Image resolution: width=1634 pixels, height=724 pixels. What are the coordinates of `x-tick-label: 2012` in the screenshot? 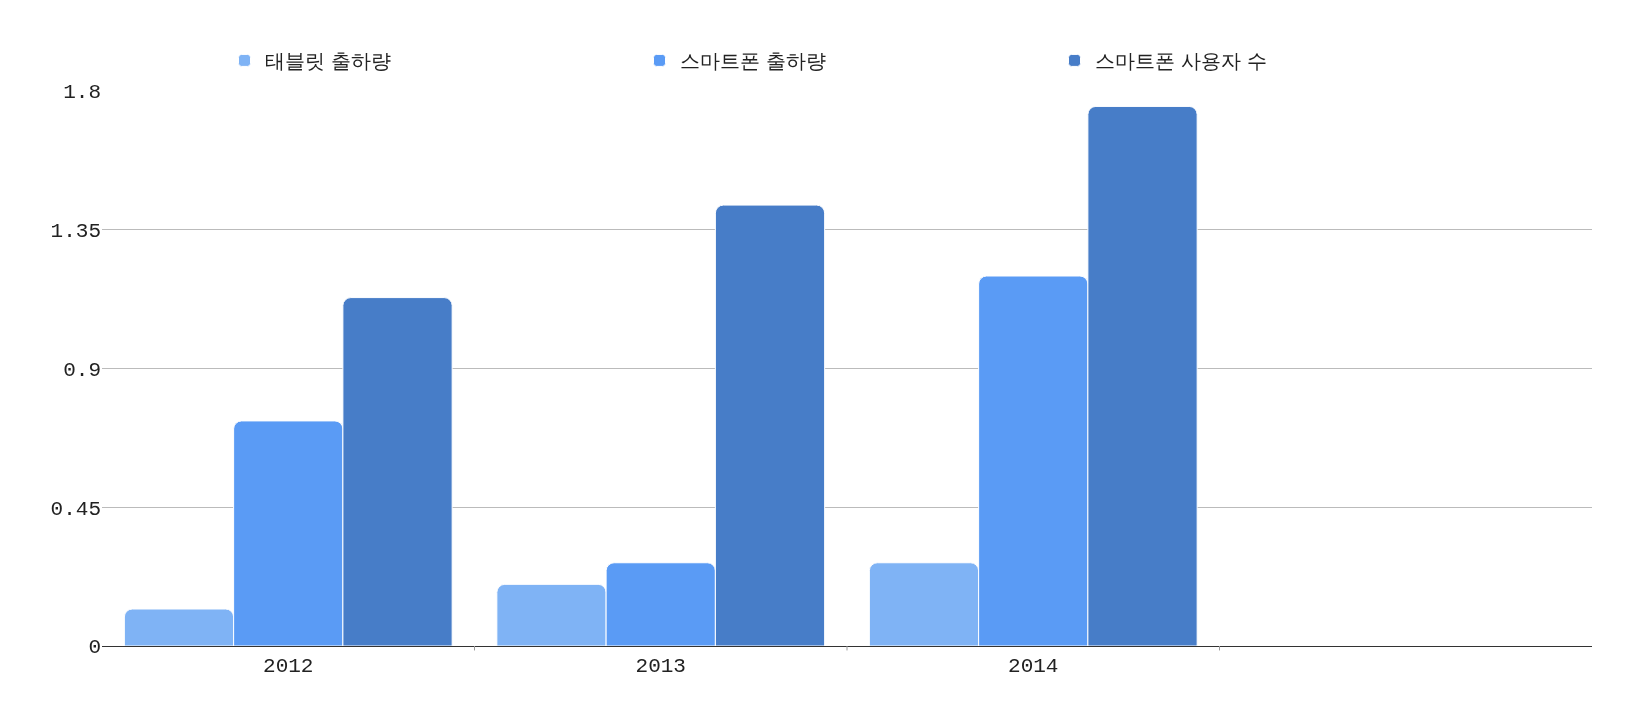 It's located at (288, 667).